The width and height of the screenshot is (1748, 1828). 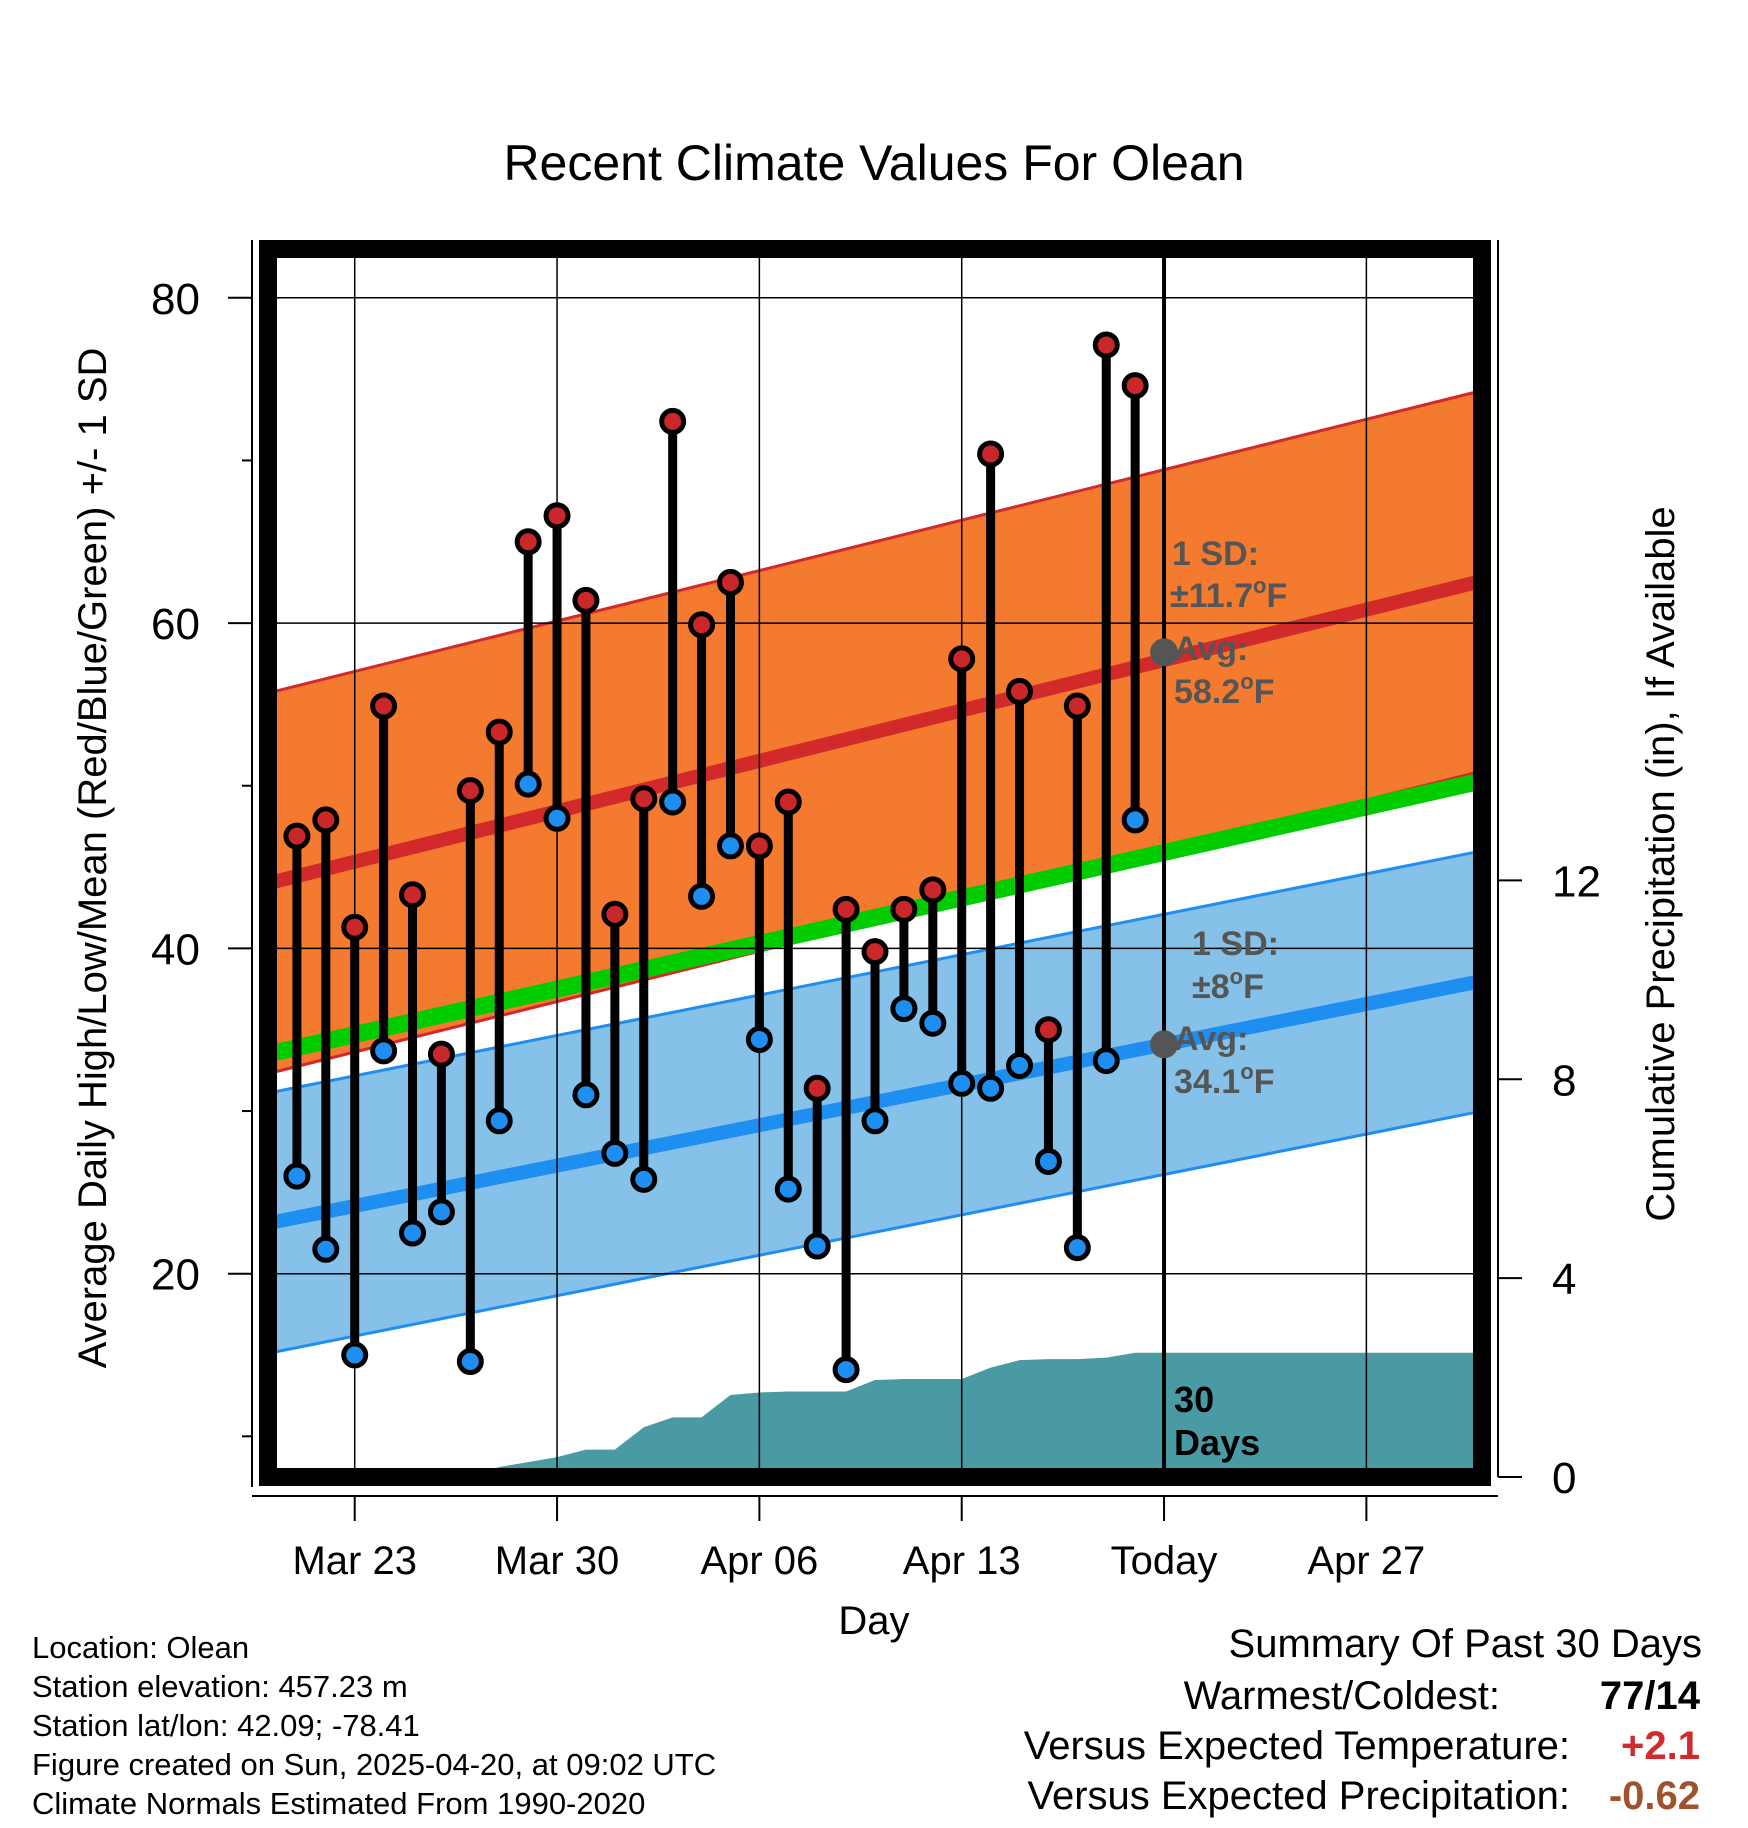 What do you see at coordinates (875, 1414) in the screenshot?
I see `precip-area` at bounding box center [875, 1414].